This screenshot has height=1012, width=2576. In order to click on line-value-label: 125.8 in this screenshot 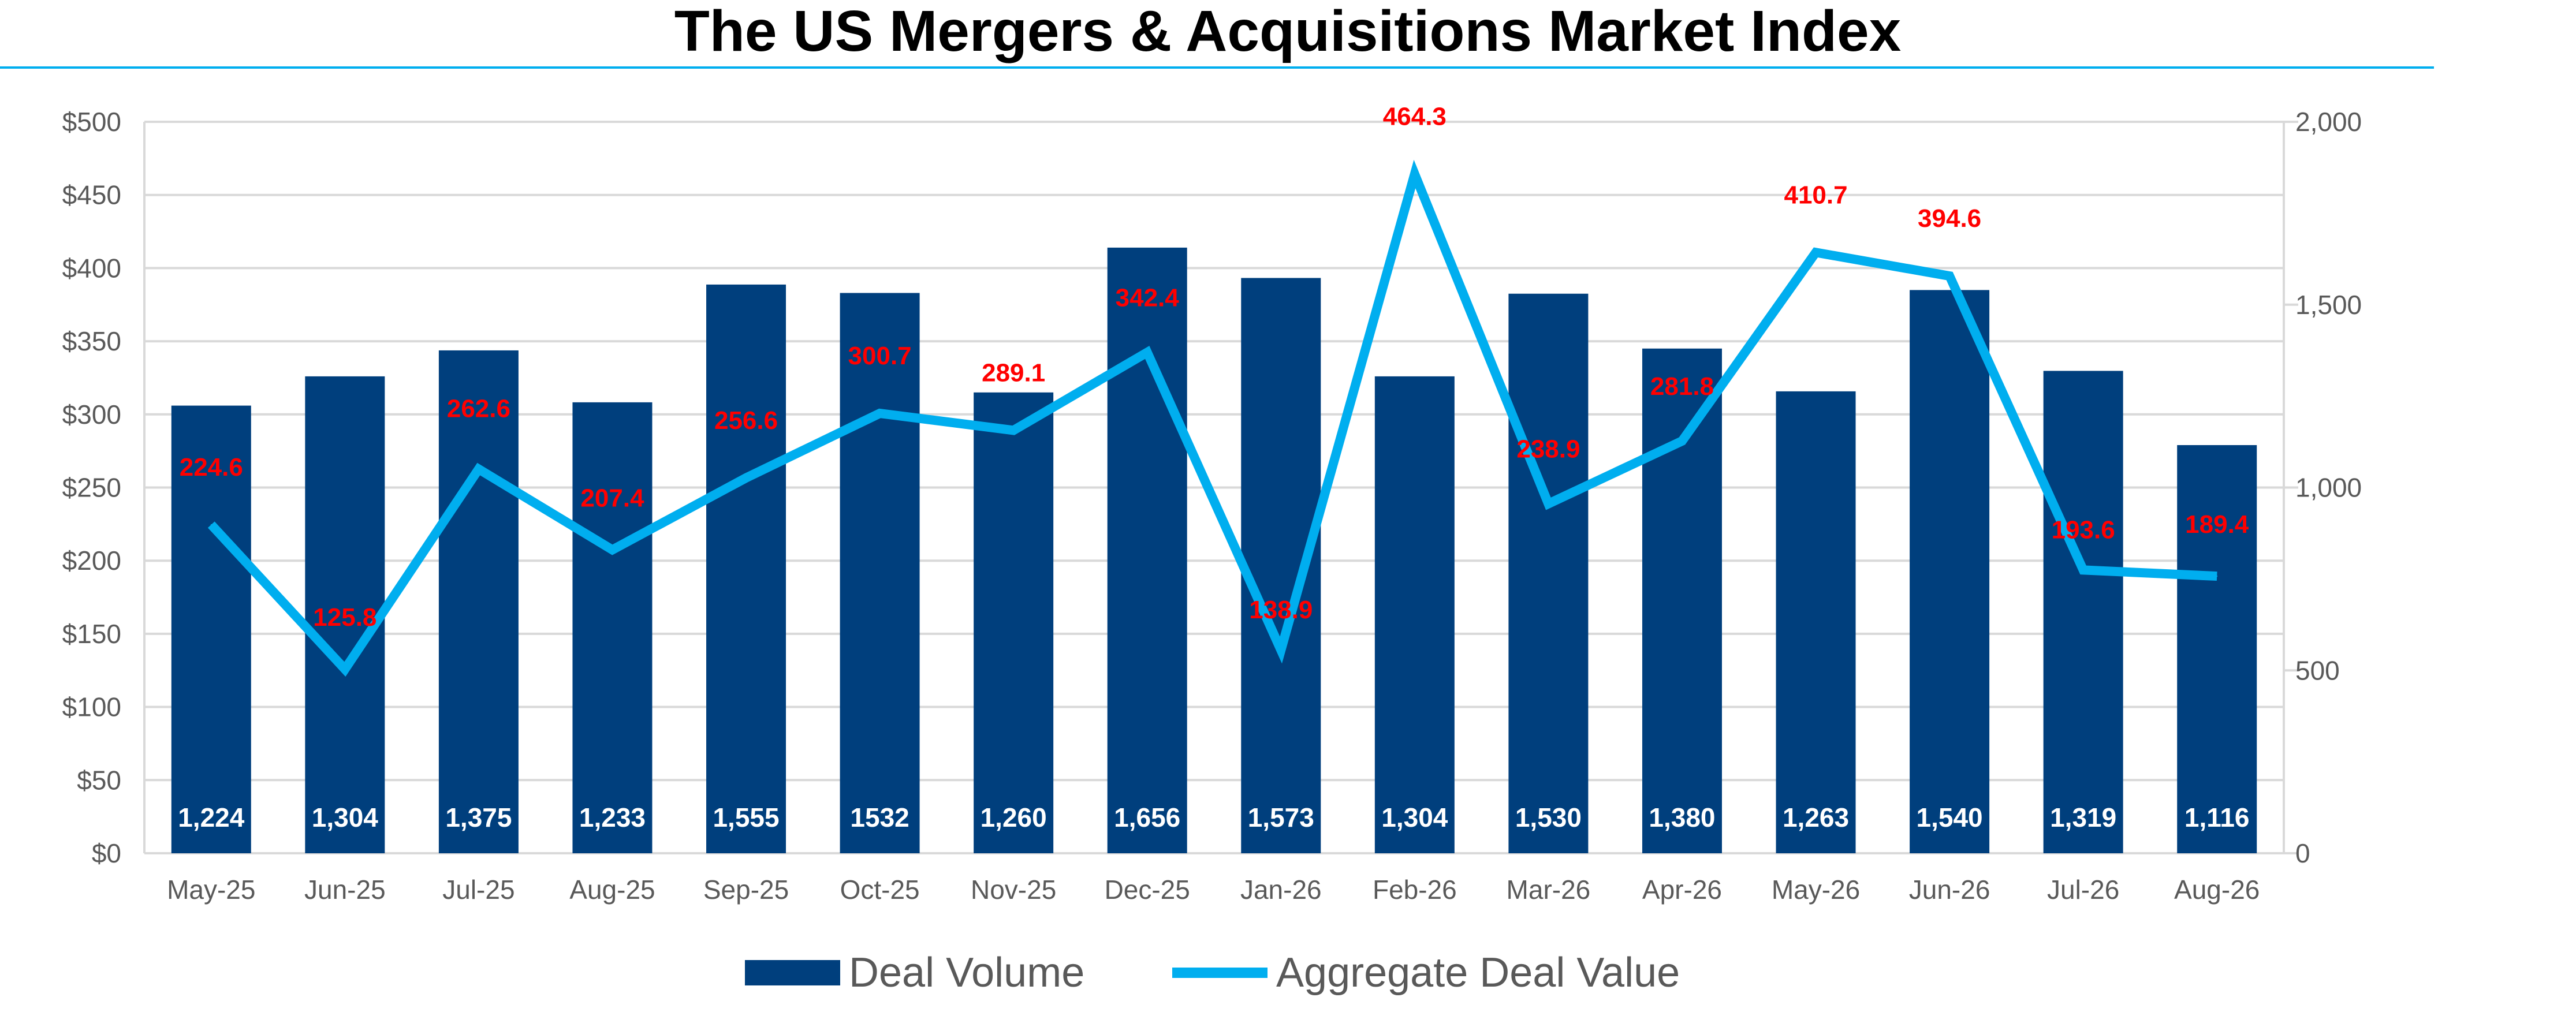, I will do `click(345, 618)`.